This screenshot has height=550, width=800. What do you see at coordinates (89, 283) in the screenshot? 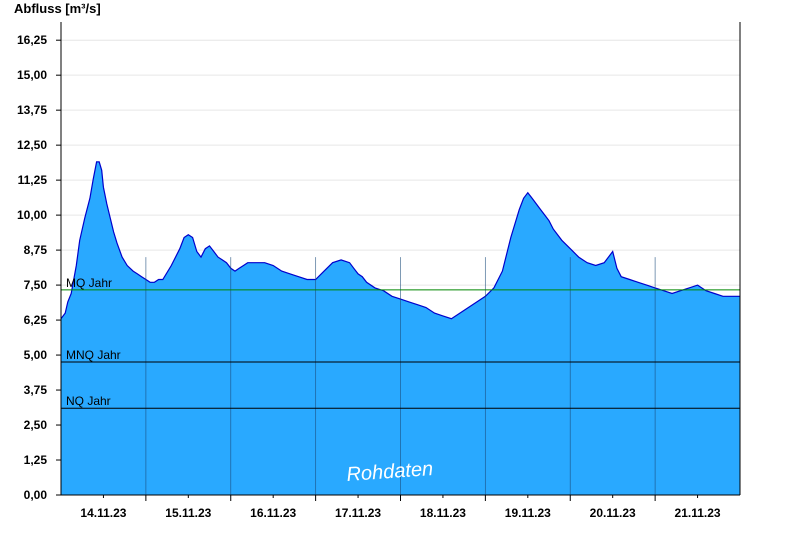
I see `reference-line-label: MQ Jahr` at bounding box center [89, 283].